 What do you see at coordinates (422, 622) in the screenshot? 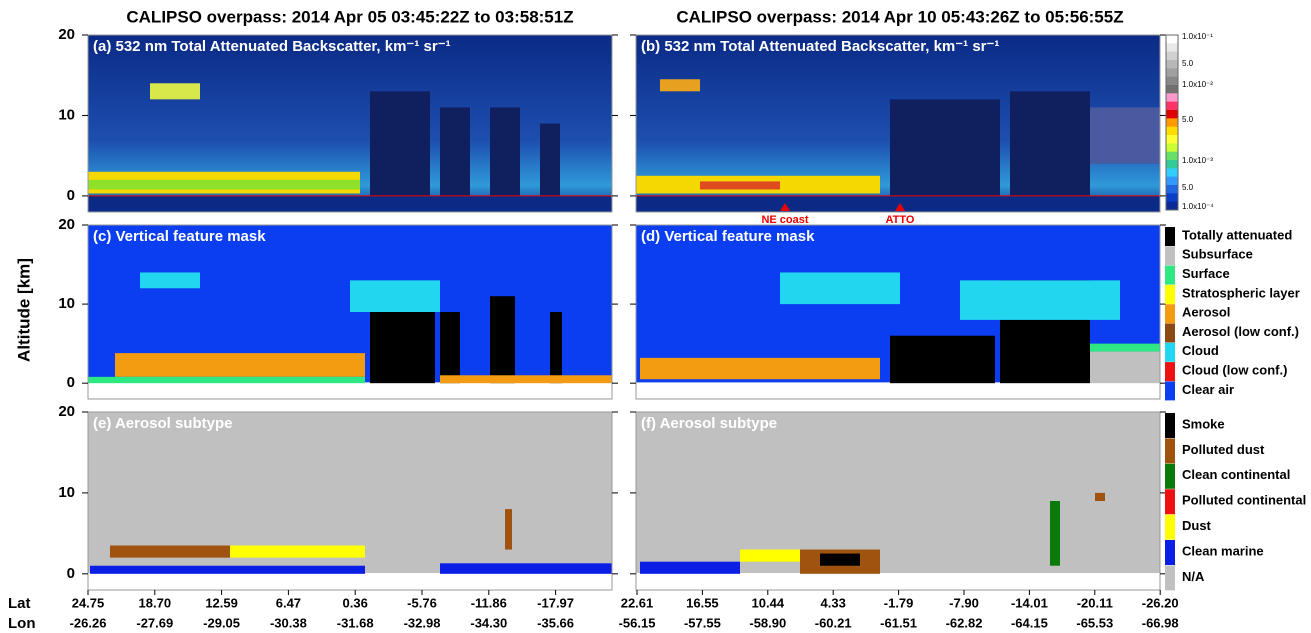
I see `lon-label: -32.98` at bounding box center [422, 622].